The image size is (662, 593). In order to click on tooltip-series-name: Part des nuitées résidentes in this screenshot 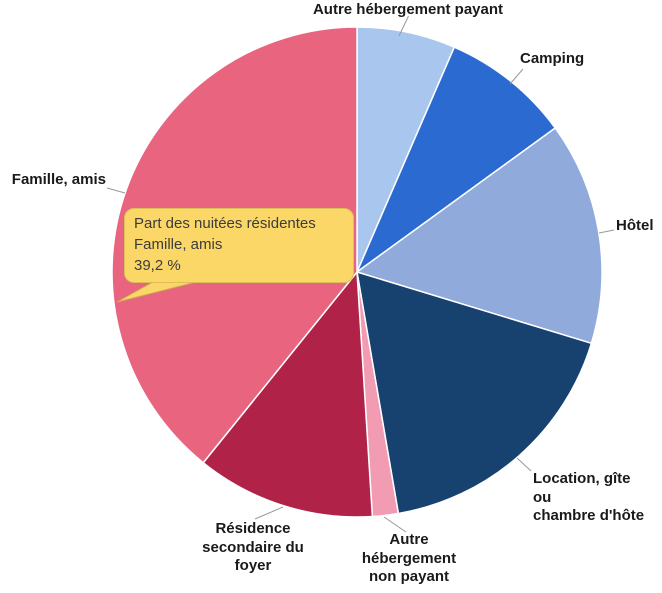, I will do `click(225, 223)`.